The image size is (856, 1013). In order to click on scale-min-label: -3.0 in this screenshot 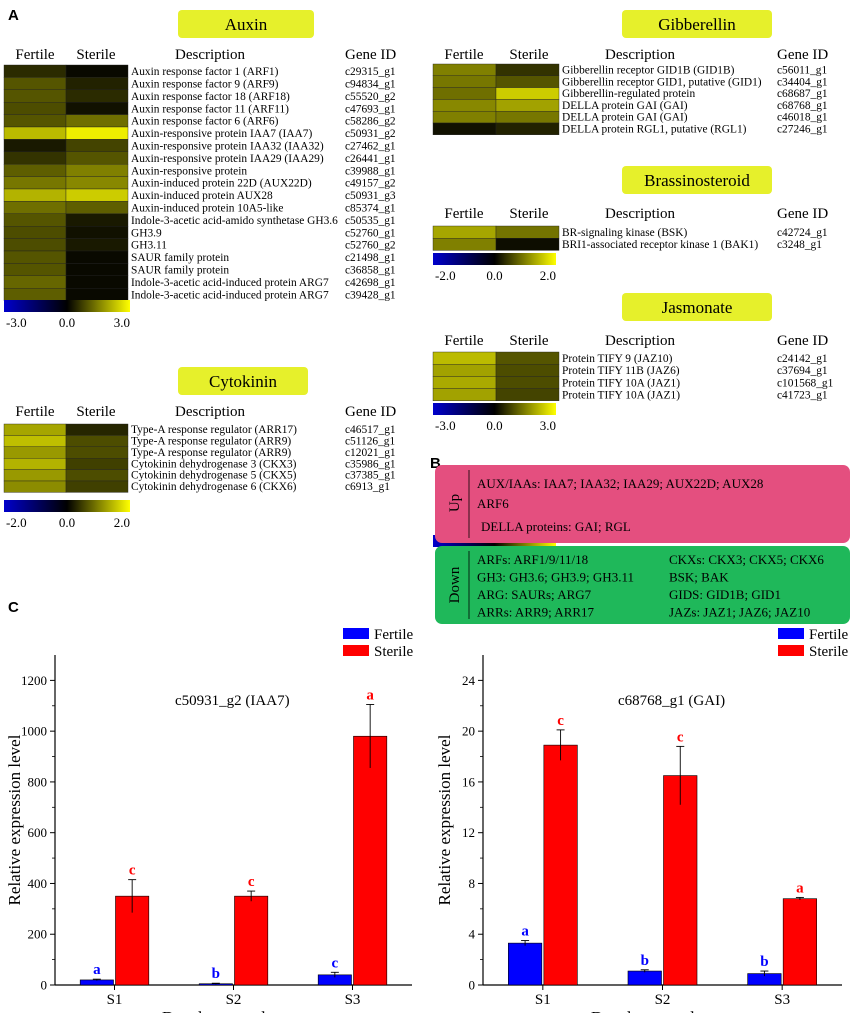, I will do `click(445, 425)`.